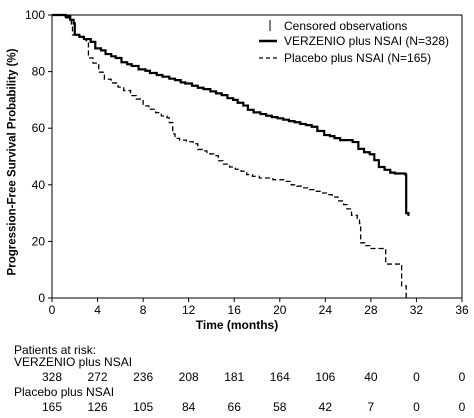  I want to click on risk-count-placebo: 105, so click(143, 407).